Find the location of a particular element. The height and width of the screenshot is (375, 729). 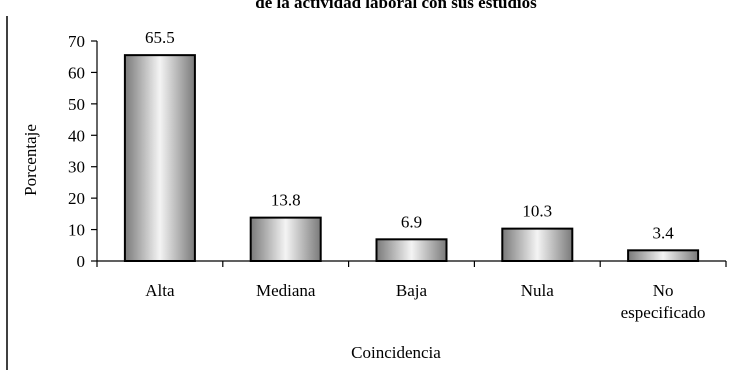

data-label: 10.3 is located at coordinates (537, 211).